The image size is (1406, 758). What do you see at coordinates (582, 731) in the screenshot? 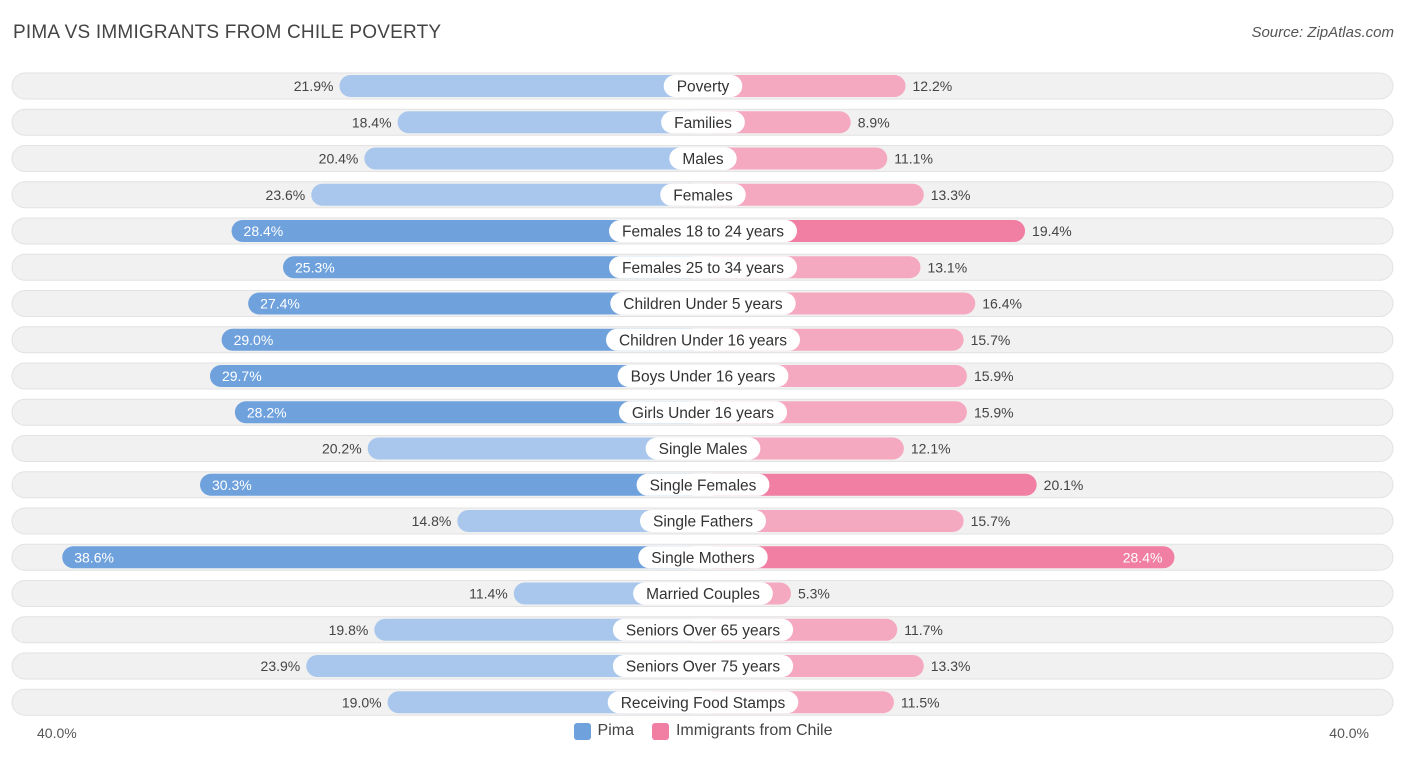
I see `legend-swatch-pima` at bounding box center [582, 731].